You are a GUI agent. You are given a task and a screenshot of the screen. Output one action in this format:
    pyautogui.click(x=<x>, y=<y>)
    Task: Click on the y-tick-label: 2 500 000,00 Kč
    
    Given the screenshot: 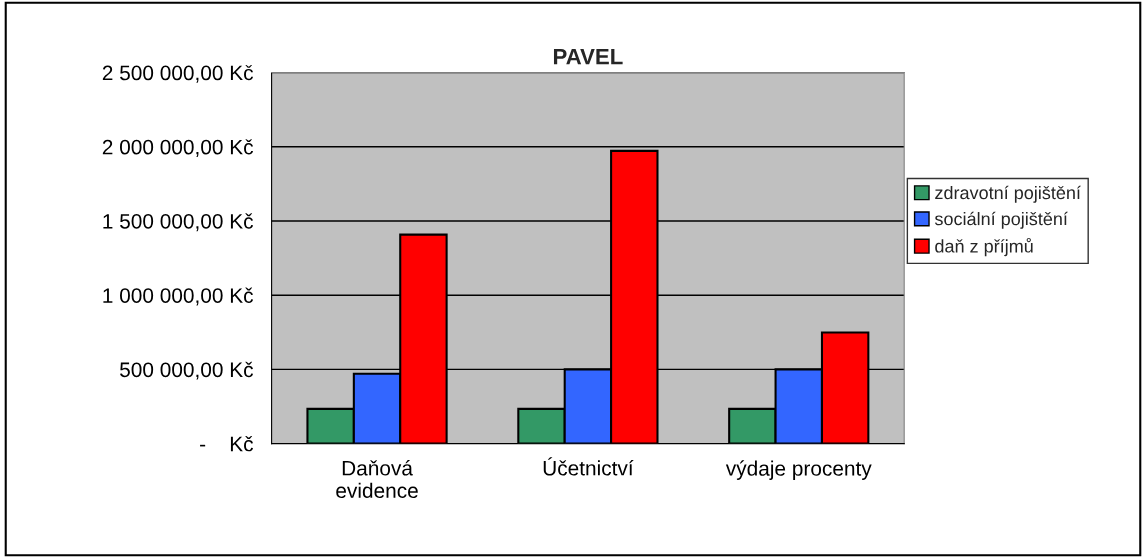 What is the action you would take?
    pyautogui.click(x=178, y=73)
    